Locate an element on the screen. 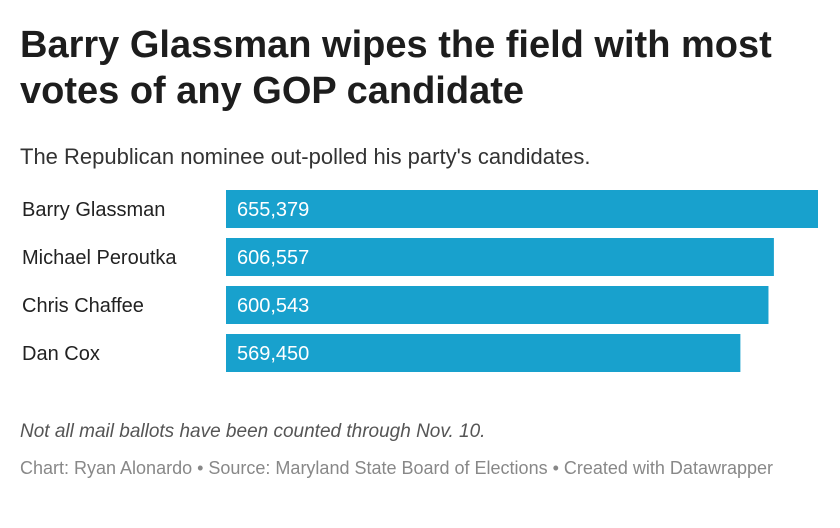 The image size is (840, 528). bar-row: Dan Cox 569,450 is located at coordinates (381, 353).